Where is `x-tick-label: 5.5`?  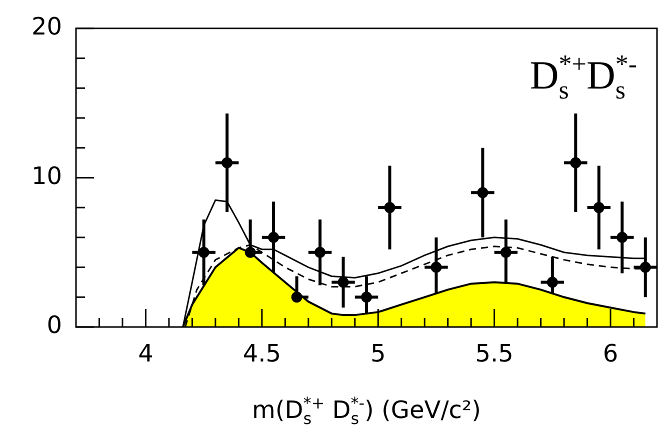
x-tick-label: 5.5 is located at coordinates (494, 354).